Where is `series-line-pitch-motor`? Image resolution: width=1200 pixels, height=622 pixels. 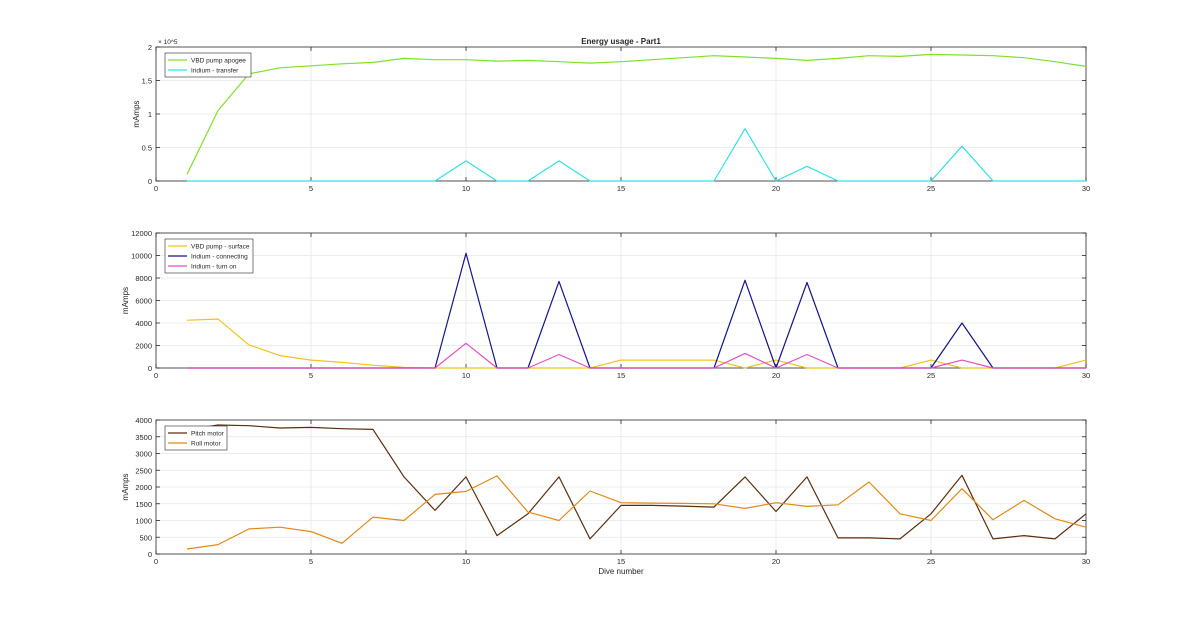 series-line-pitch-motor is located at coordinates (636, 482).